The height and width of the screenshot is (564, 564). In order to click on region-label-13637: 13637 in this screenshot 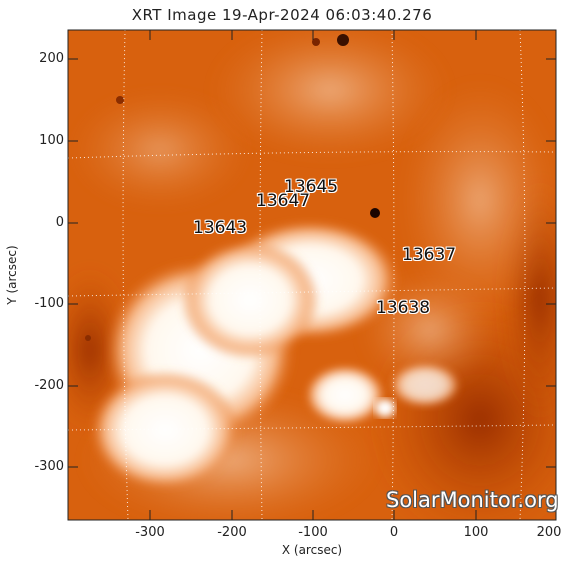, I will do `click(429, 255)`.